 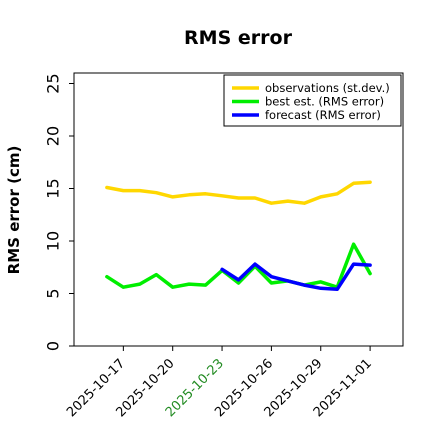 What do you see at coordinates (53, 241) in the screenshot?
I see `y-tick-label: 10` at bounding box center [53, 241].